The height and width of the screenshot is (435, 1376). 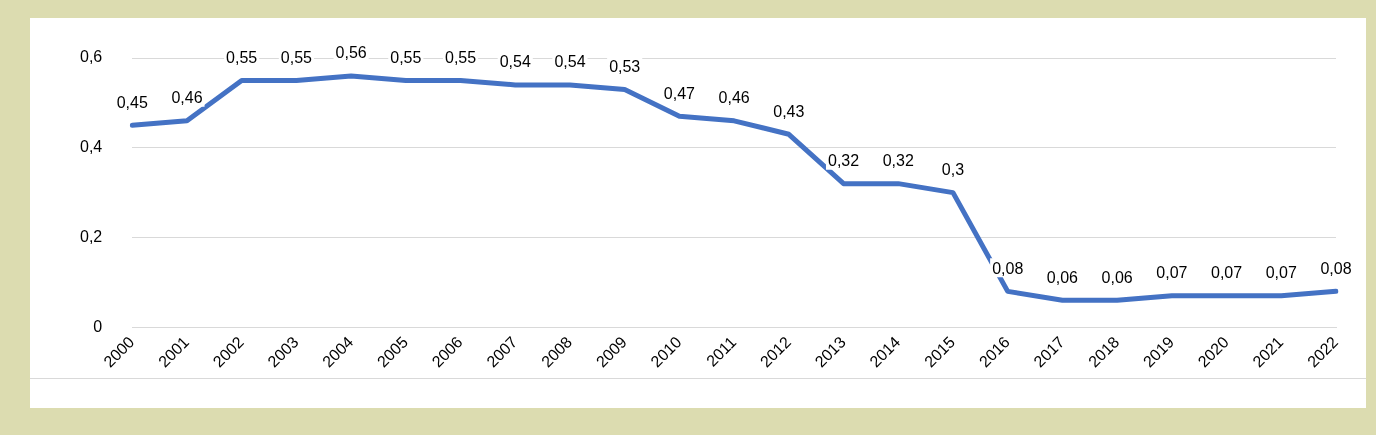 I want to click on data-label: 0,45, so click(x=132, y=102).